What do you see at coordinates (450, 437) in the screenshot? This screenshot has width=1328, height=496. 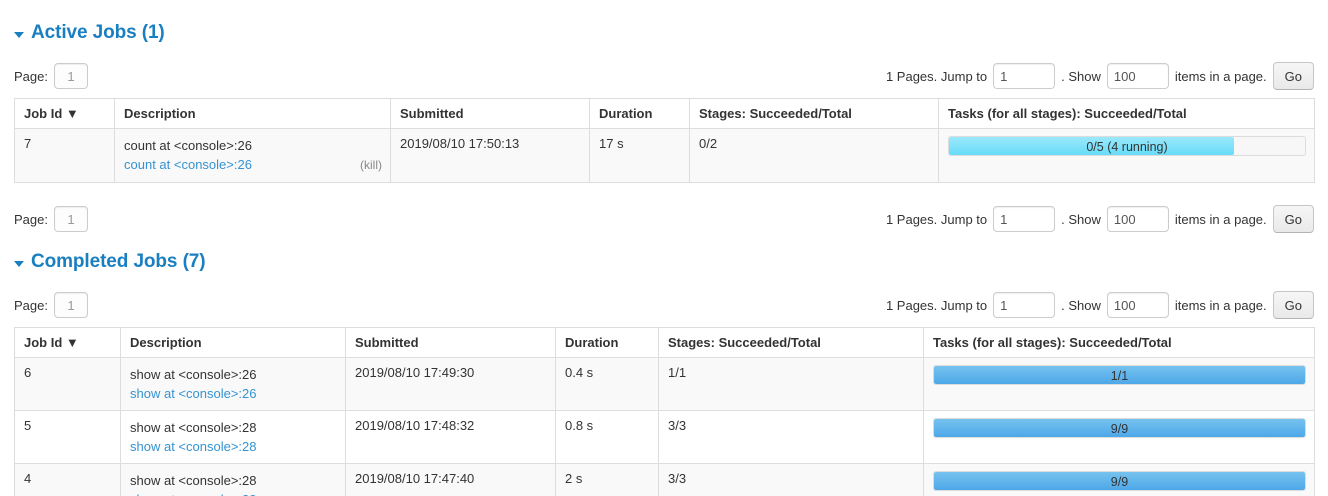 I see `cell-submitted: 2019/08/10 17:48:32` at bounding box center [450, 437].